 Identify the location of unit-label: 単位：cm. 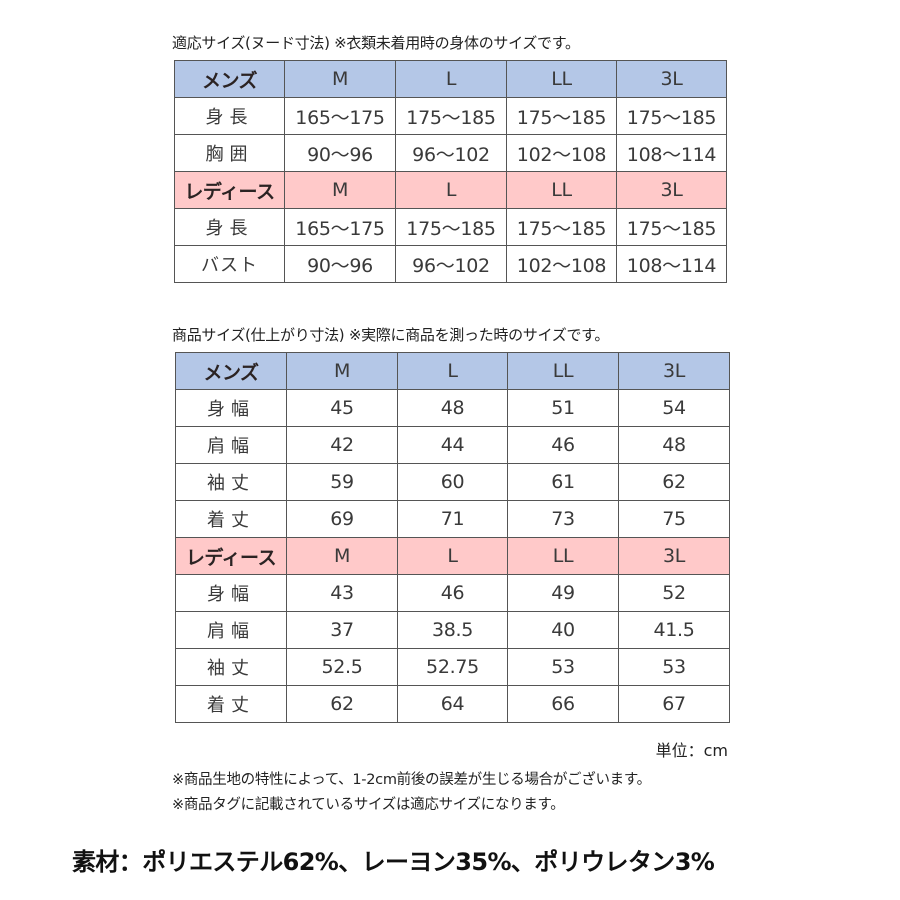
(691, 750).